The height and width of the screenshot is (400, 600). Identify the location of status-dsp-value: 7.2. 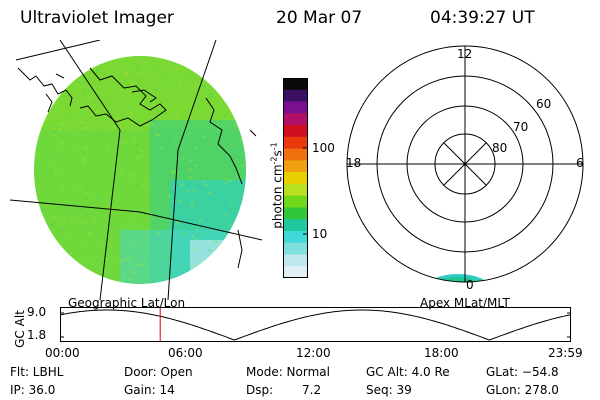
(312, 390).